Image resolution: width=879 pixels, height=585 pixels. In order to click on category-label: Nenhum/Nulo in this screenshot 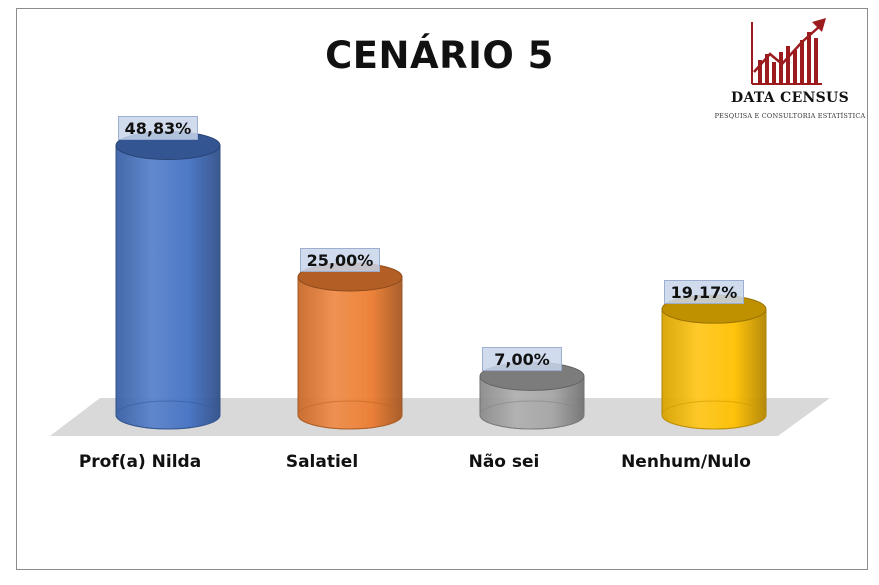, I will do `click(686, 462)`.